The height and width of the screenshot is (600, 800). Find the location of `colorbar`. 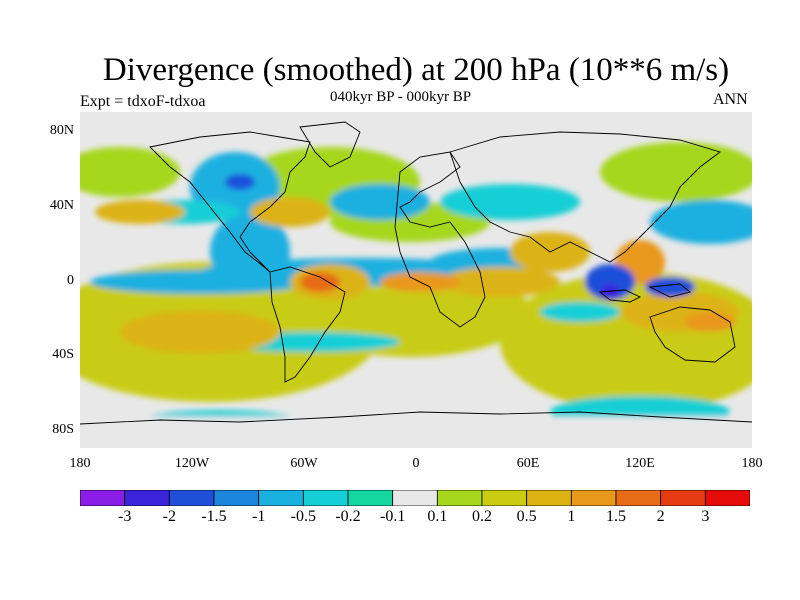

colorbar is located at coordinates (415, 498).